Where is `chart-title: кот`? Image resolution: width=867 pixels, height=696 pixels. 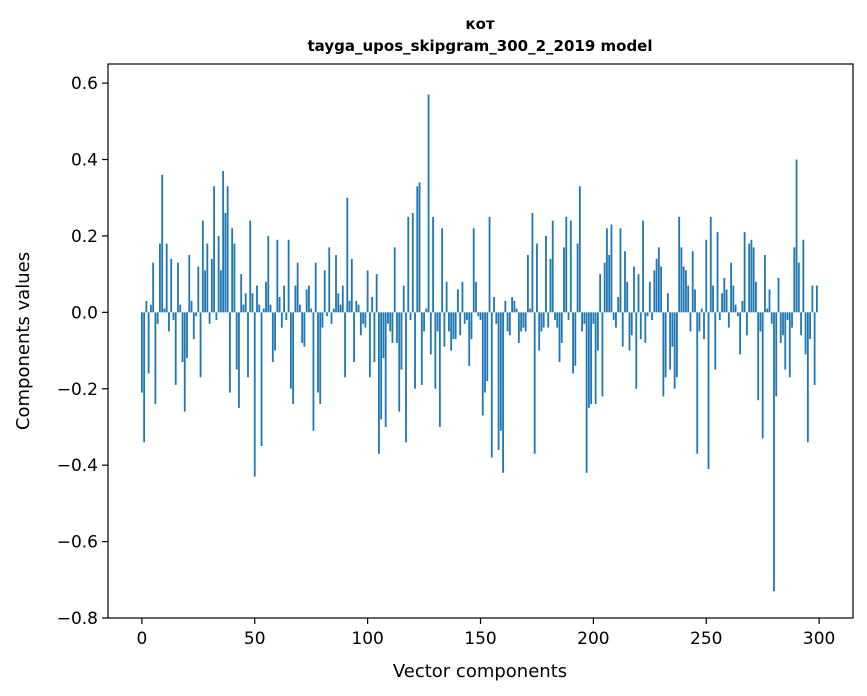 chart-title: кот is located at coordinates (479, 24).